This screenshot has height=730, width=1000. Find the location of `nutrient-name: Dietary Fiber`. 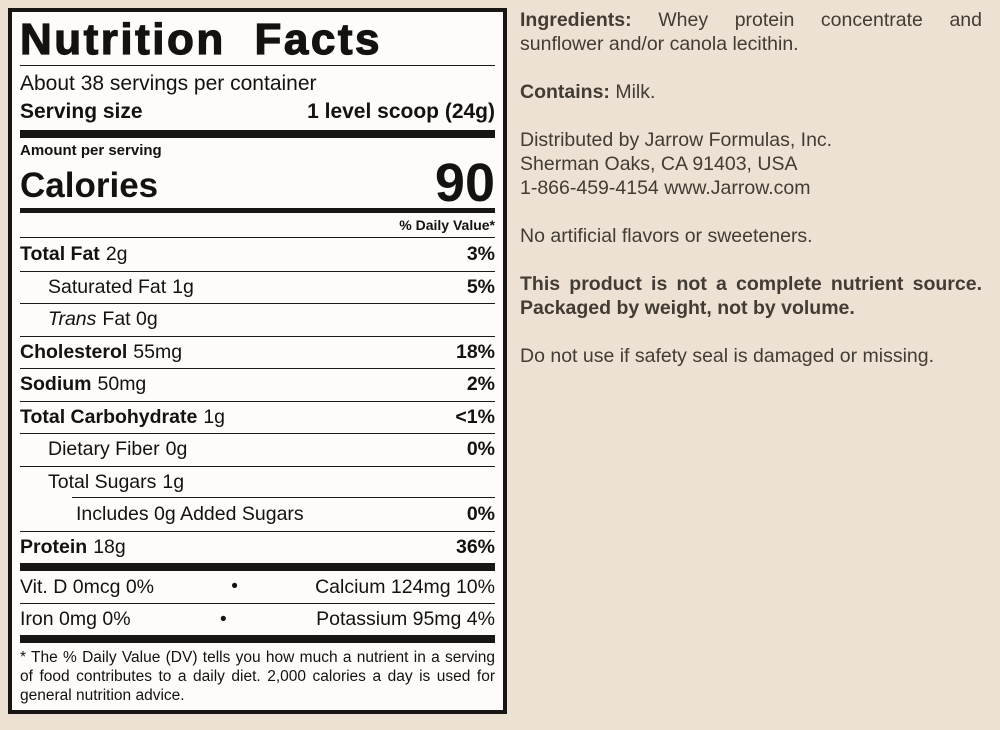

nutrient-name: Dietary Fiber is located at coordinates (104, 449).